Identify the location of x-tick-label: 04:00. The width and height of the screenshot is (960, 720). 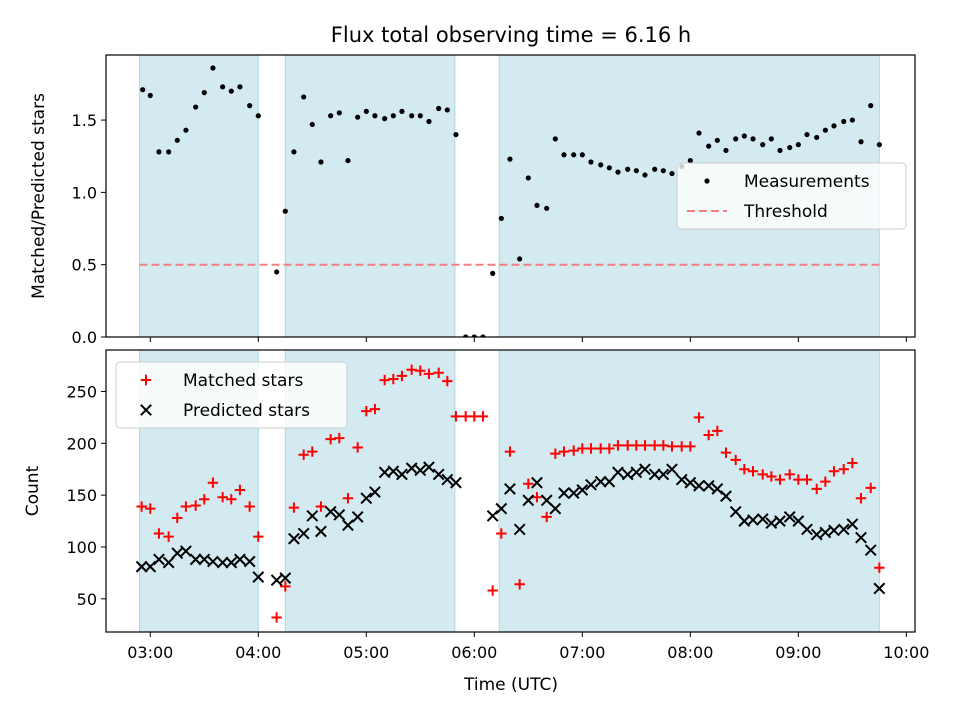
(258, 652).